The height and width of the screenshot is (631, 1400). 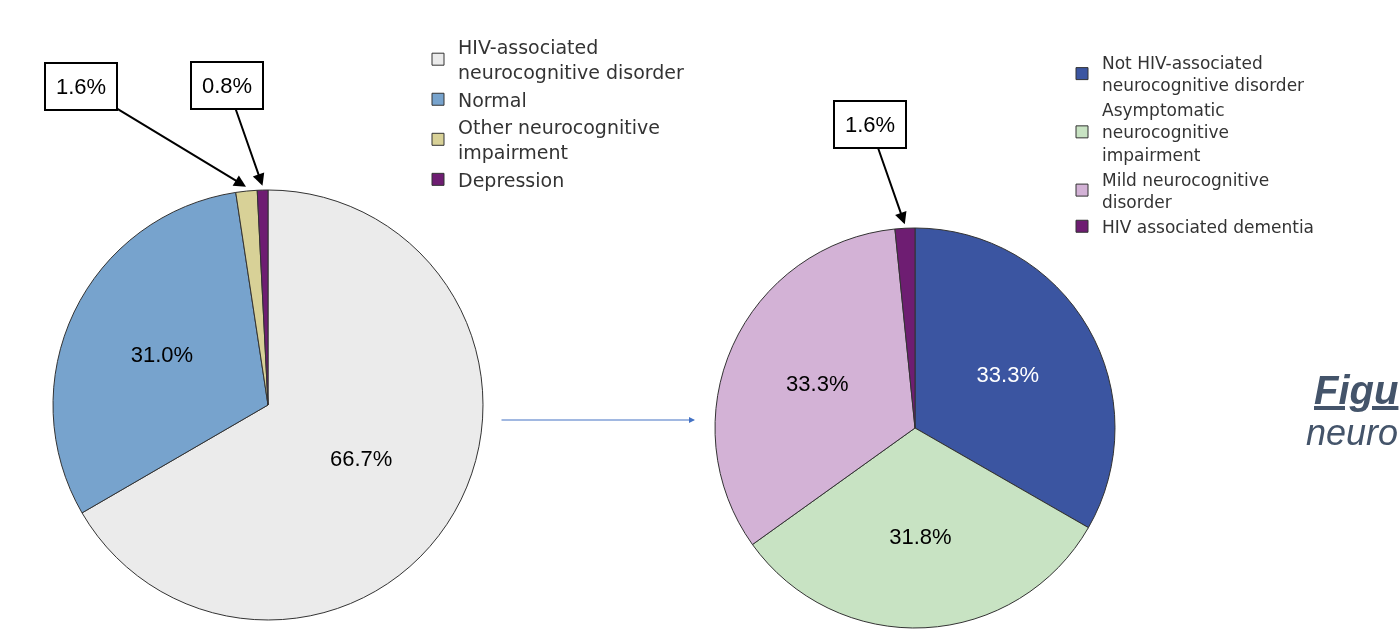 What do you see at coordinates (162, 354) in the screenshot?
I see `data-label: 31.0%` at bounding box center [162, 354].